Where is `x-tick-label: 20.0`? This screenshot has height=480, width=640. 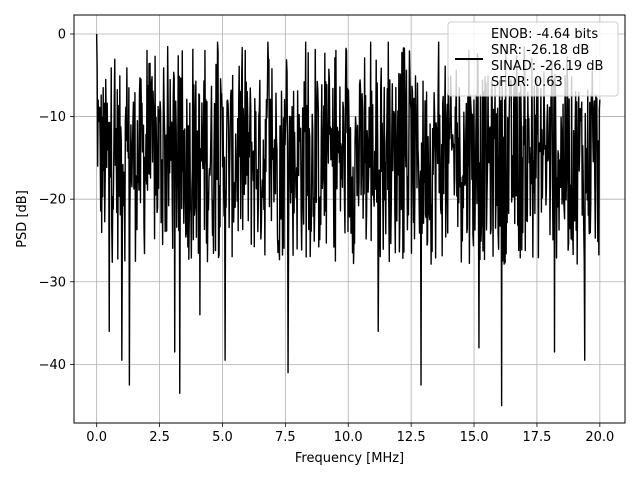 x-tick-label: 20.0 is located at coordinates (599, 437).